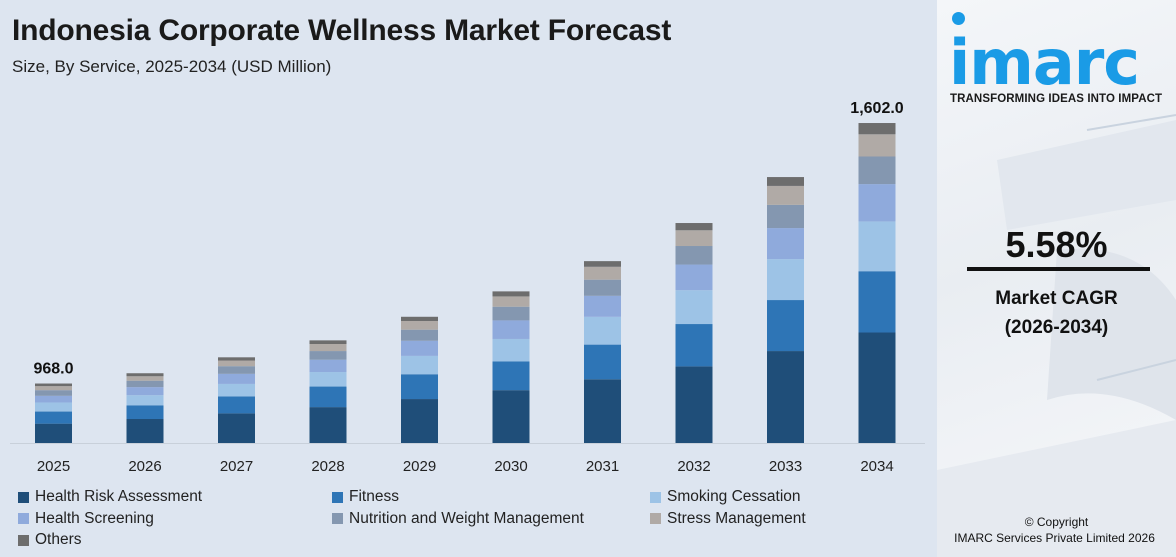 This screenshot has width=1176, height=557. Describe the element at coordinates (94, 518) in the screenshot. I see `legend-label: Health Screening` at that location.